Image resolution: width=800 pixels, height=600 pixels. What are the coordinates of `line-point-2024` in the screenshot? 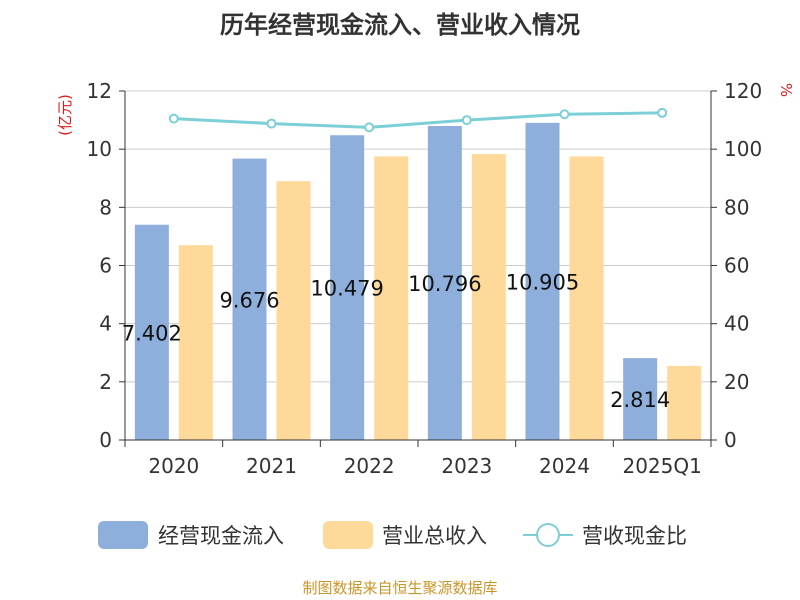 It's located at (564, 114).